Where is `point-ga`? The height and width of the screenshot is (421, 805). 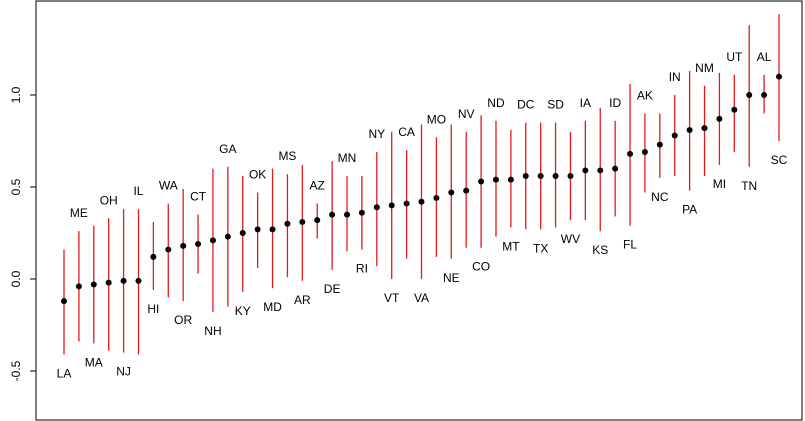
point-ga is located at coordinates (227, 236).